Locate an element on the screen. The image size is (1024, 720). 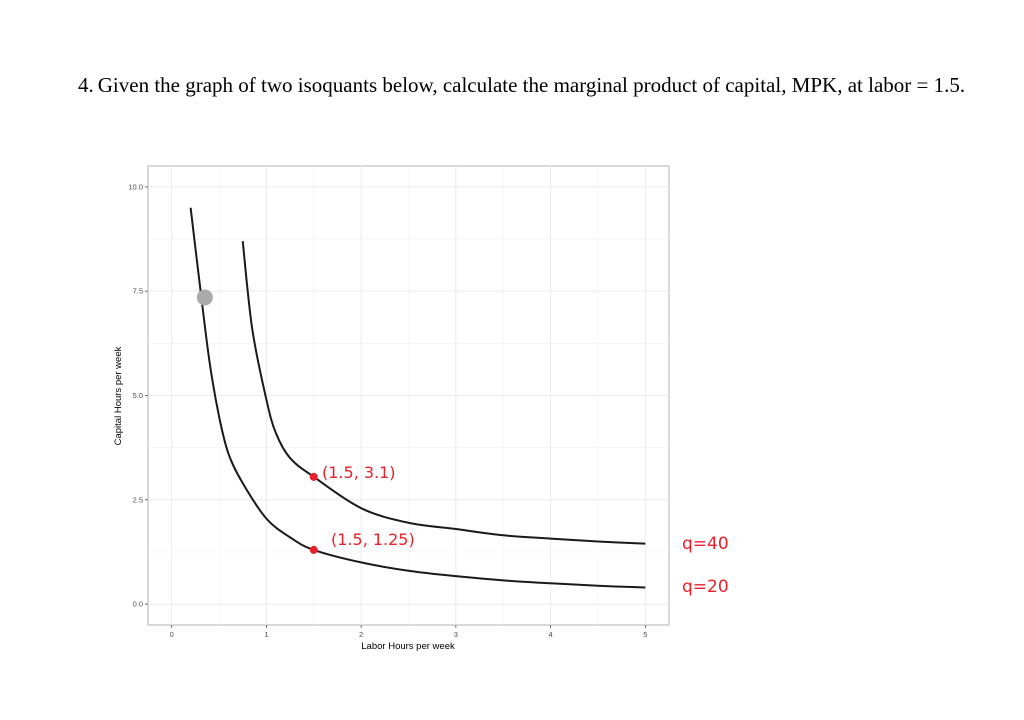
y-tick-label: 7.5 is located at coordinates (138, 291).